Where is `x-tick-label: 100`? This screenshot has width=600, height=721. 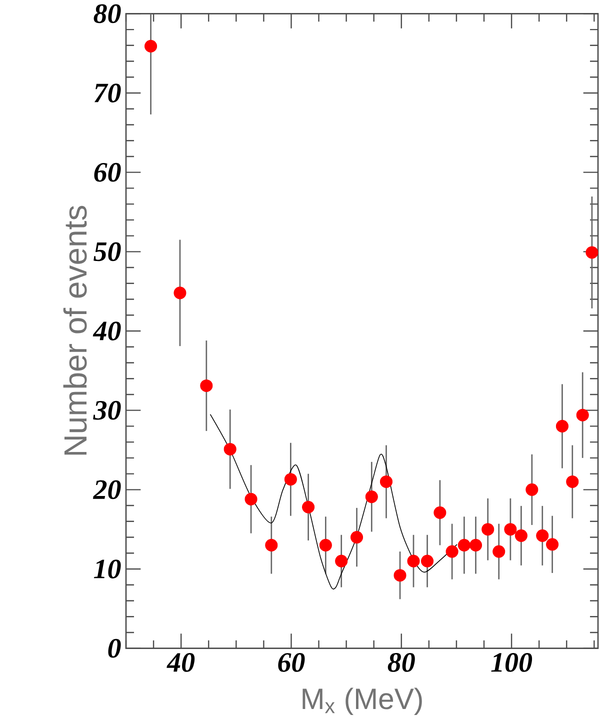 x-tick-label: 100 is located at coordinates (511, 662).